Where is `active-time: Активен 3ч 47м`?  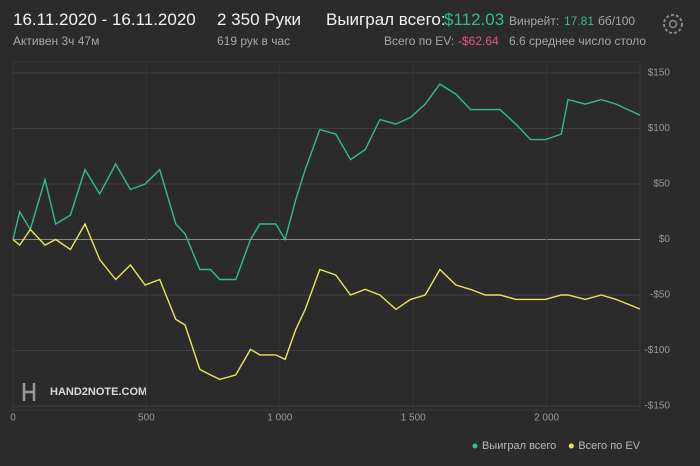
active-time: Активен 3ч 47м is located at coordinates (56, 41).